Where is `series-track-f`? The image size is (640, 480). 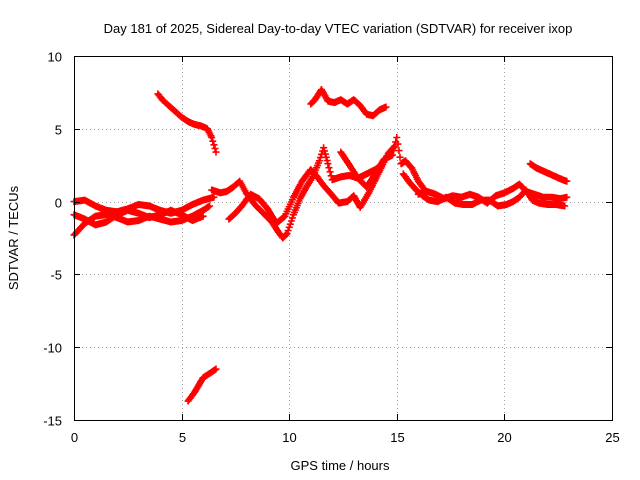 series-track-f is located at coordinates (297, 193).